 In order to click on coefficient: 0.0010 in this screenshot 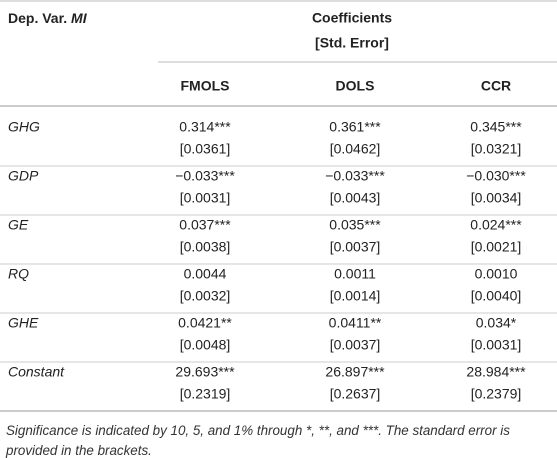, I will do `click(496, 274)`.